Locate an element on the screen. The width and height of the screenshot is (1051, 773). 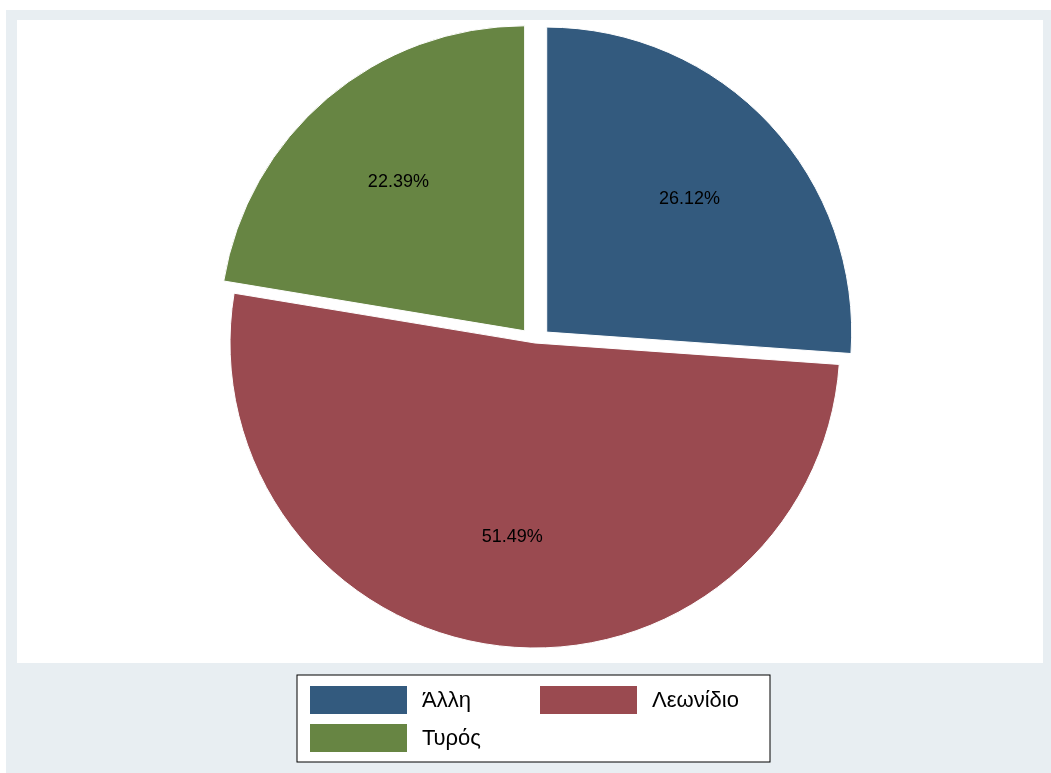
data-label: 51.49% is located at coordinates (512, 535).